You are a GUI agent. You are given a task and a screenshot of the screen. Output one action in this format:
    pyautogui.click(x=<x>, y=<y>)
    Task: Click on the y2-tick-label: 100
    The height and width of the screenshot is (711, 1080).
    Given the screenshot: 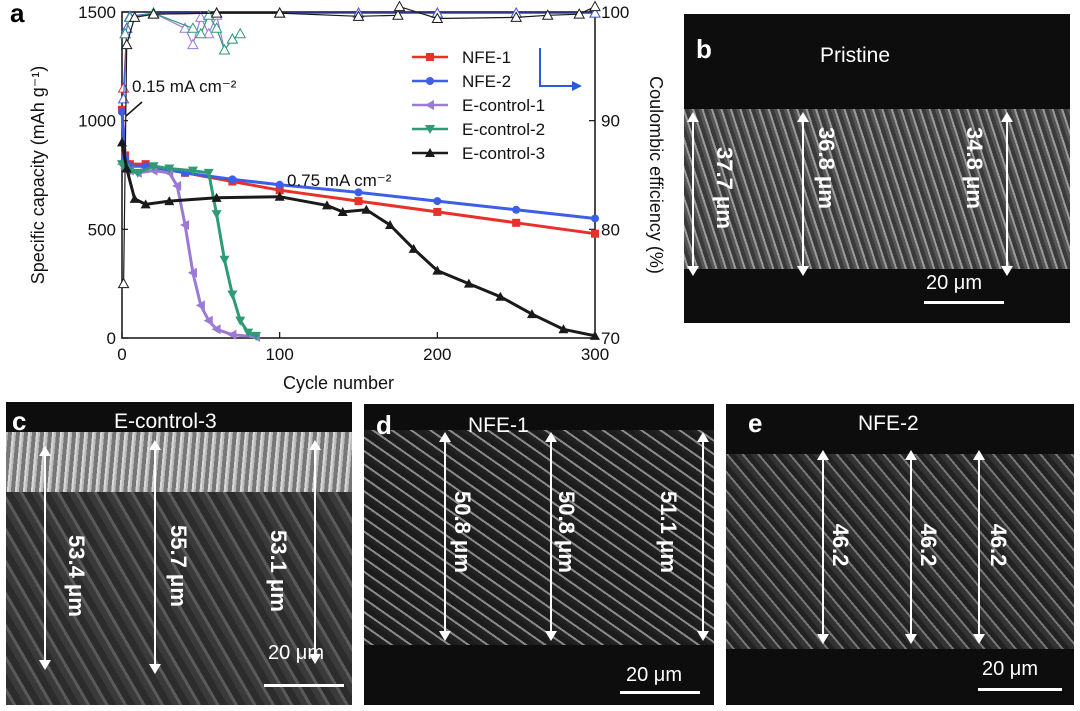 What is the action you would take?
    pyautogui.click(x=615, y=12)
    